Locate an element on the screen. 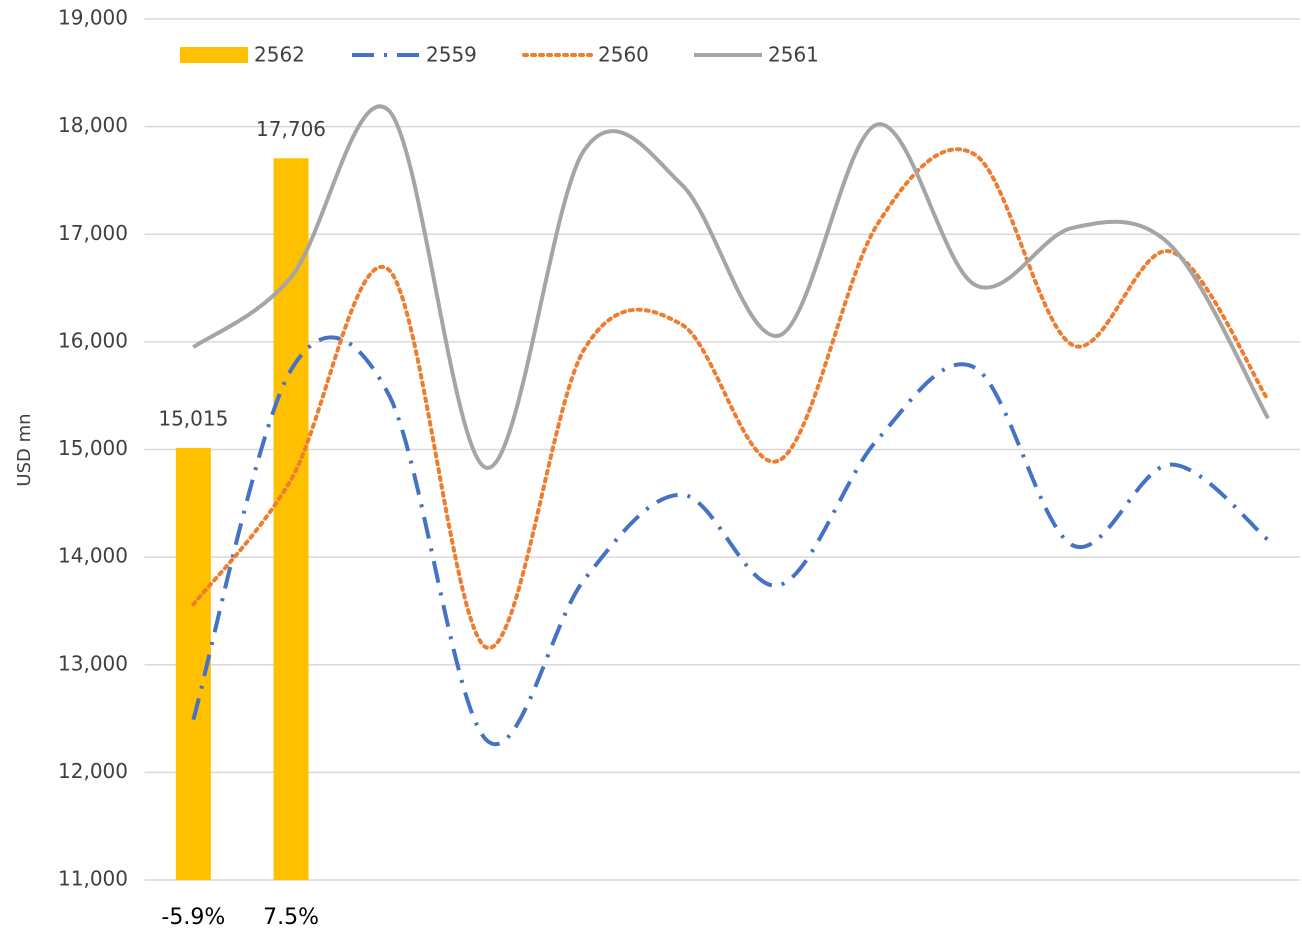  y-tick-label: 11,000 is located at coordinates (93, 879).